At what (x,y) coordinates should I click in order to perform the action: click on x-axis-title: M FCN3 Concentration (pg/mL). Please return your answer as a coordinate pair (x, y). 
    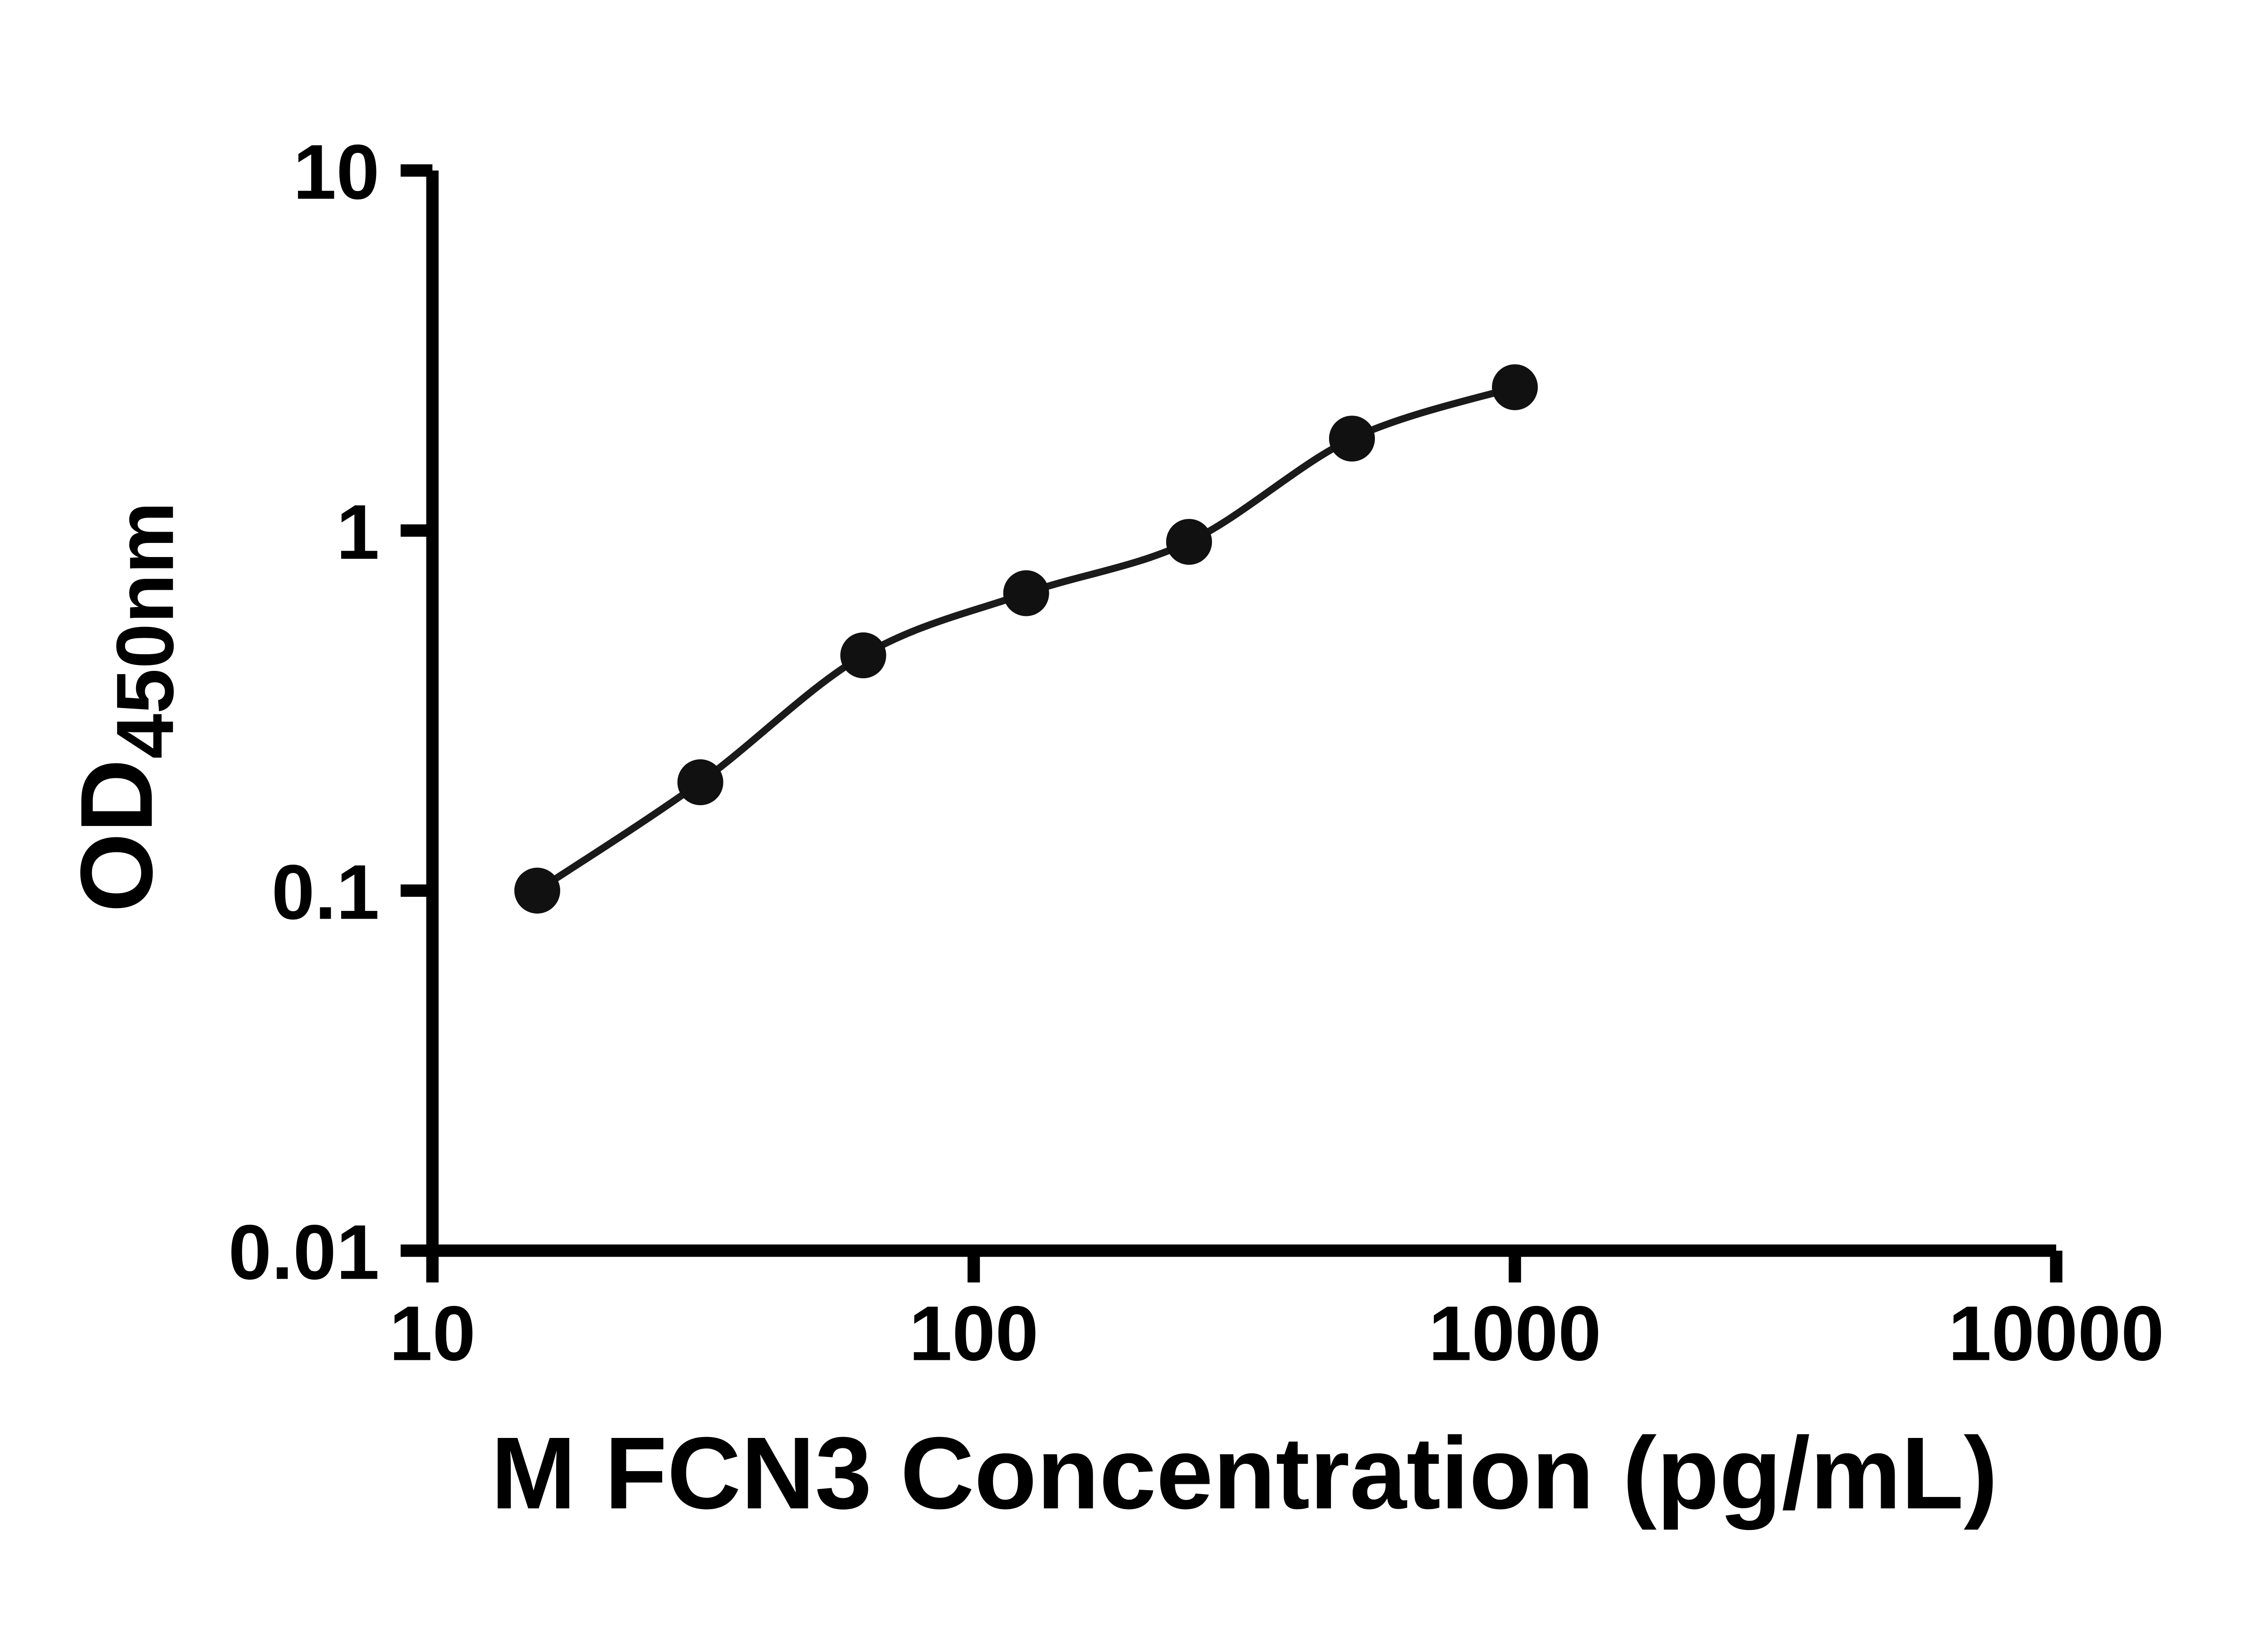
    Looking at the image, I should click on (1245, 1473).